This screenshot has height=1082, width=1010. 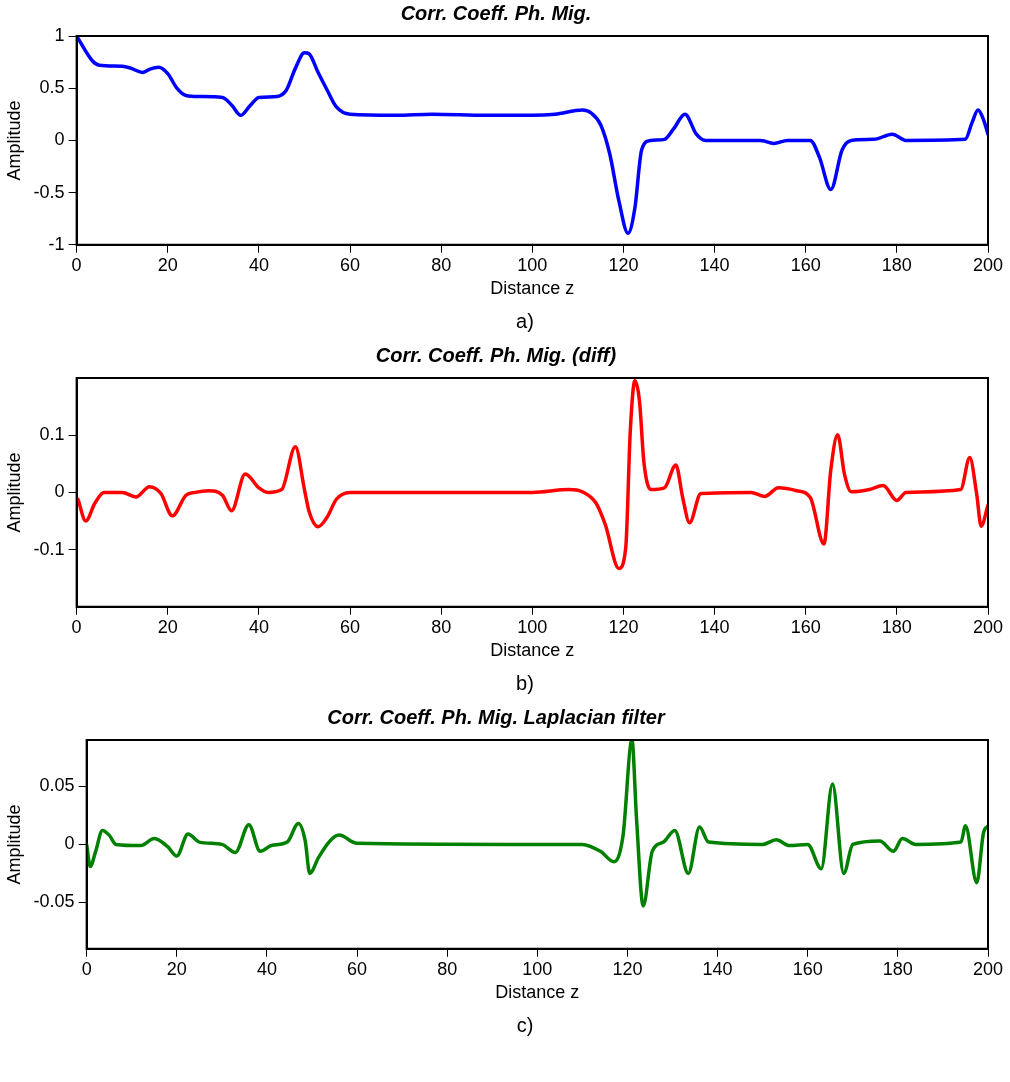 What do you see at coordinates (496, 12) in the screenshot?
I see `chart-title: Corr. Coeff. Ph. Mig.` at bounding box center [496, 12].